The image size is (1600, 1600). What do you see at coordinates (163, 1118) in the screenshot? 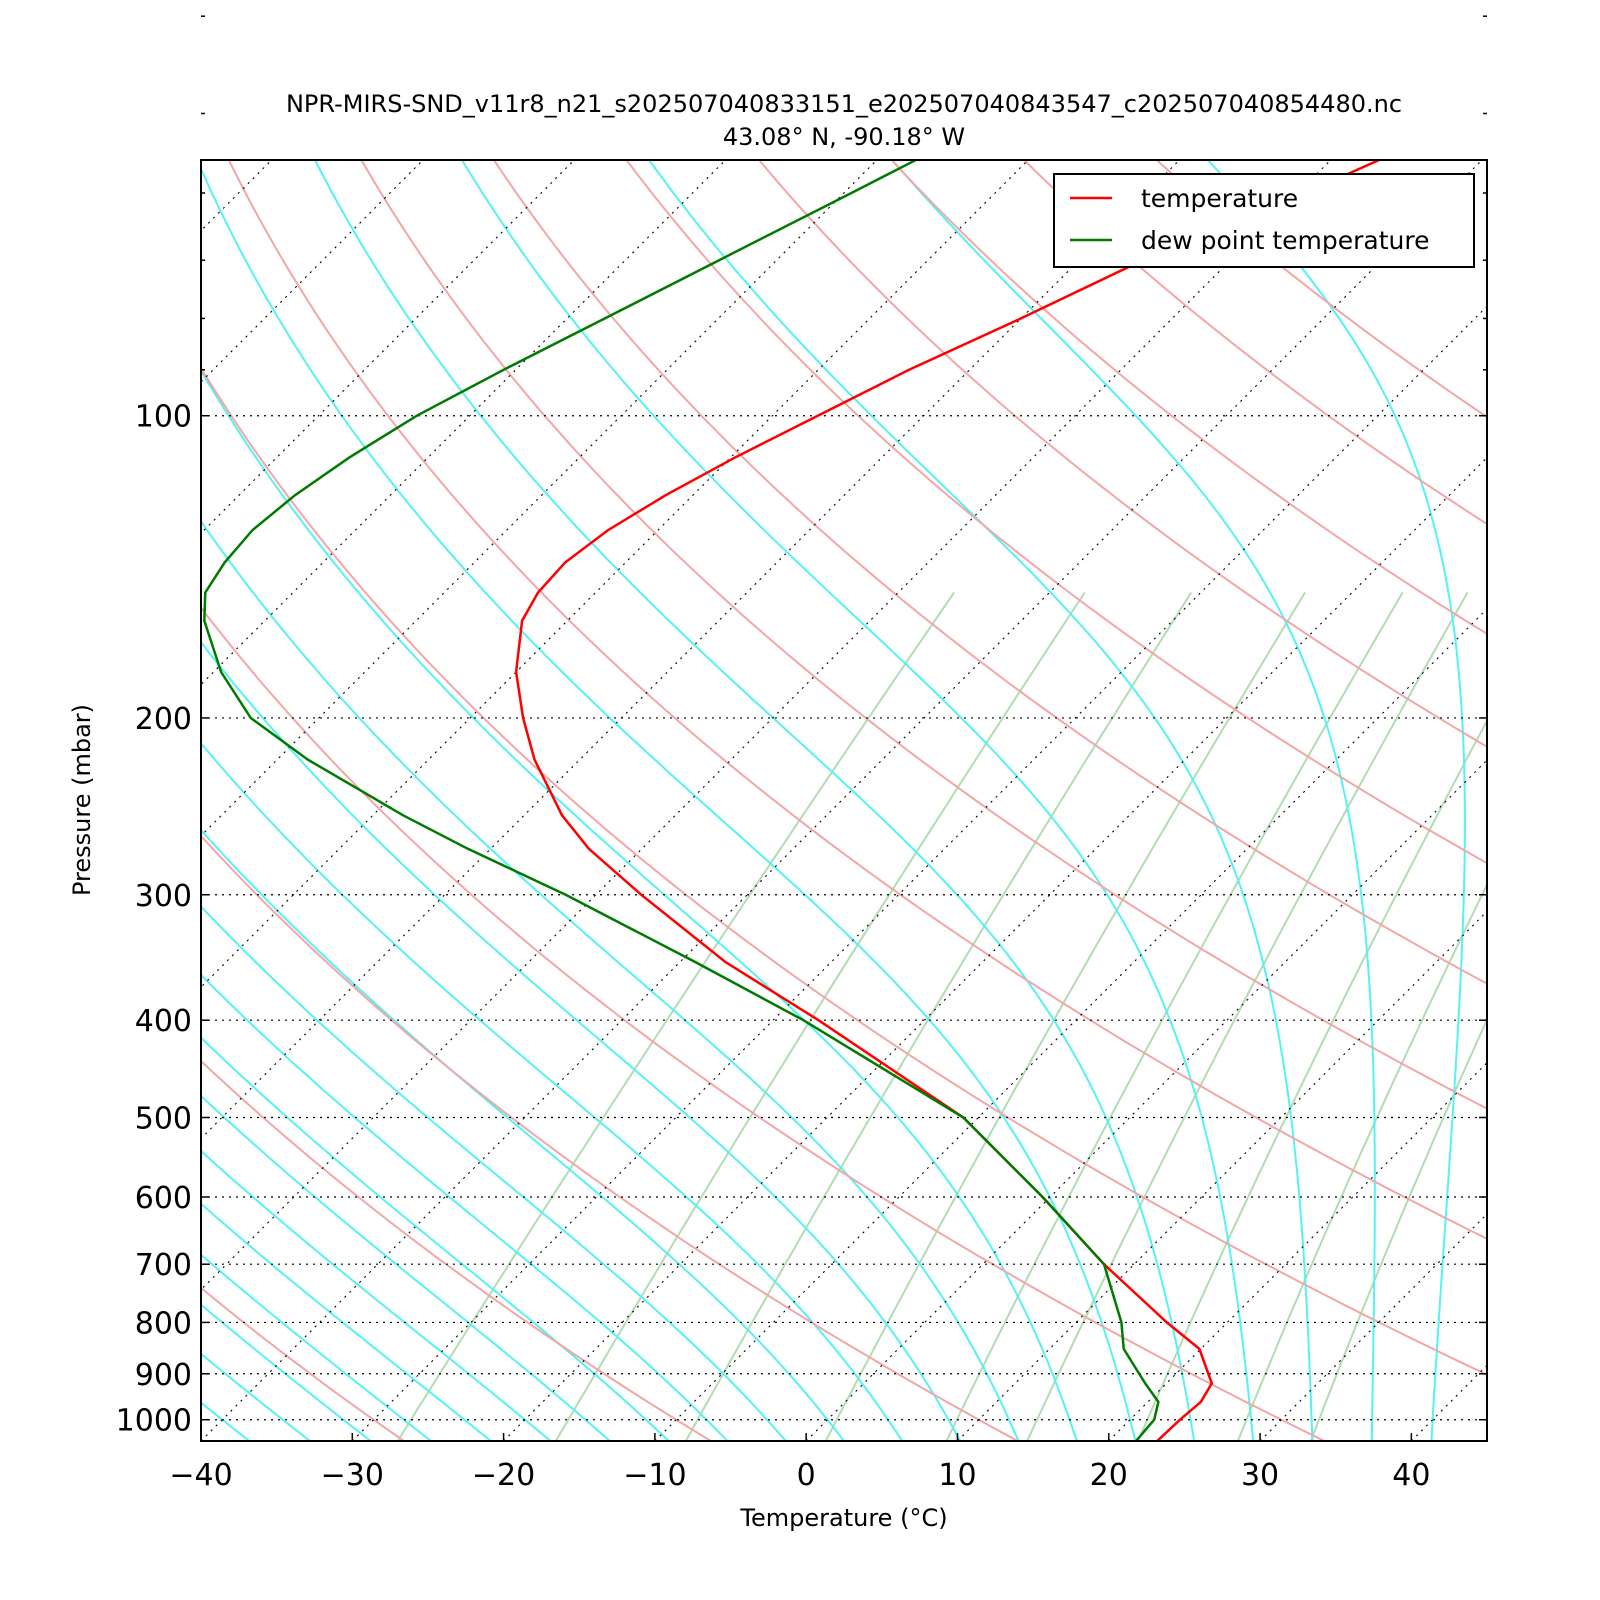
I see `y-tick-label: 500` at bounding box center [163, 1118].